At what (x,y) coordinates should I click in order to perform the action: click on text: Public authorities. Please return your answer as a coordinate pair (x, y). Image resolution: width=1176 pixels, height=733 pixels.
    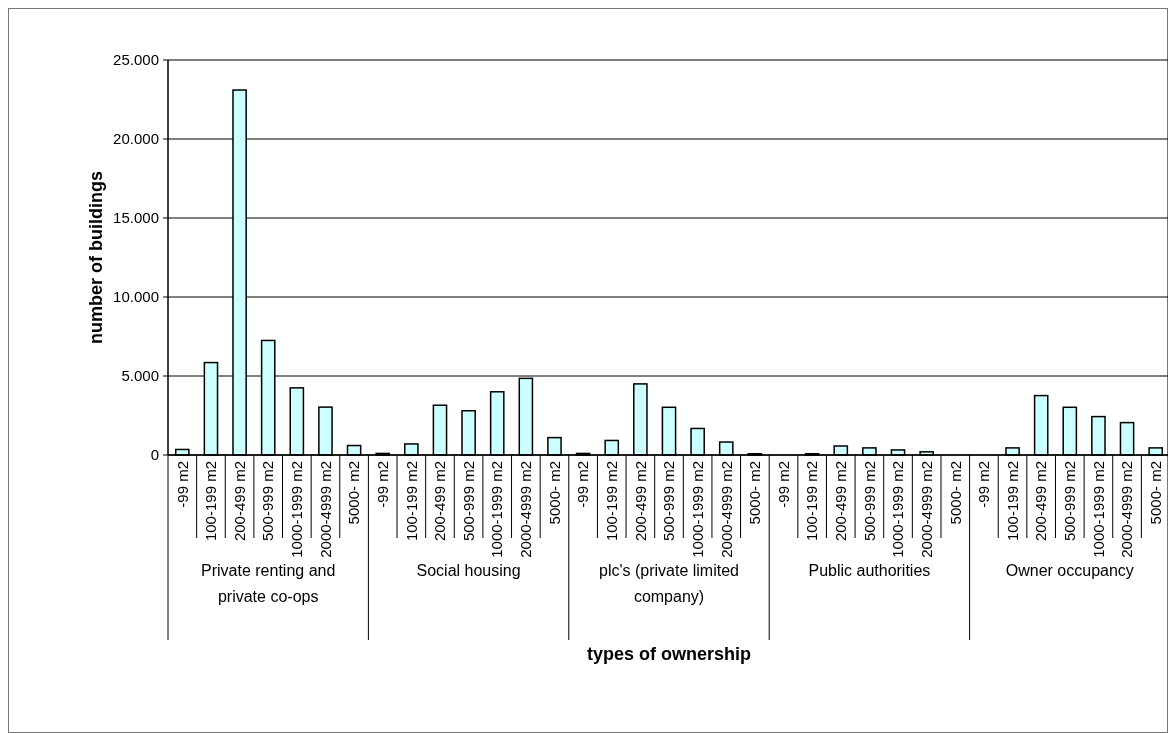
    Looking at the image, I should click on (869, 570).